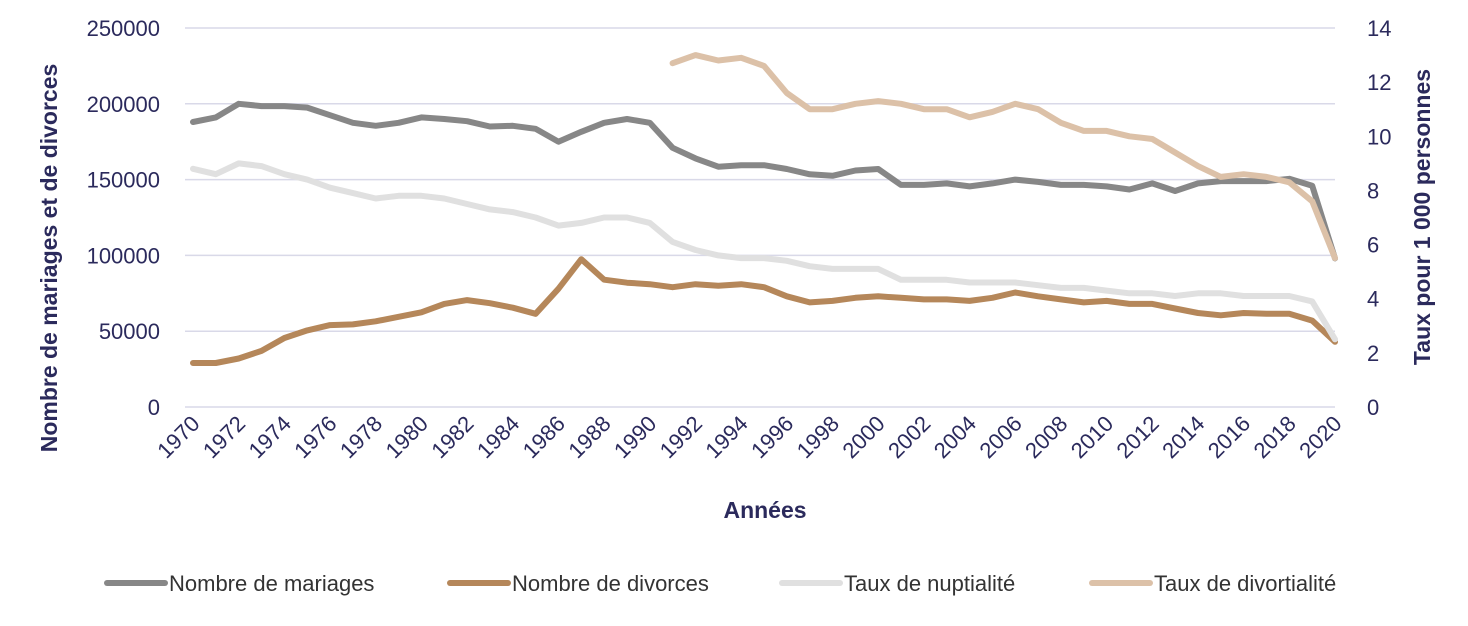  I want to click on x-tick-label: 2020, so click(1320, 437).